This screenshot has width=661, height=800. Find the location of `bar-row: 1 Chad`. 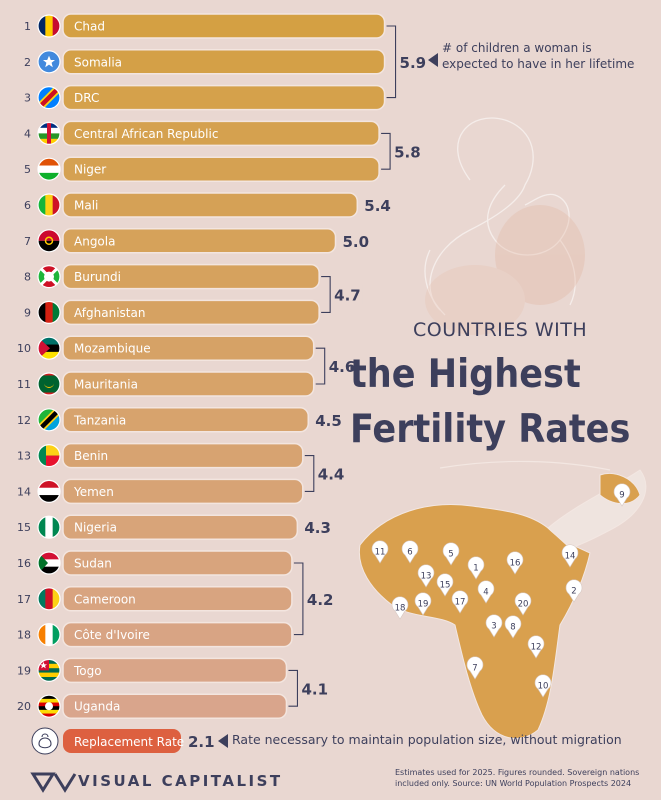

bar-row: 1 Chad is located at coordinates (205, 26).